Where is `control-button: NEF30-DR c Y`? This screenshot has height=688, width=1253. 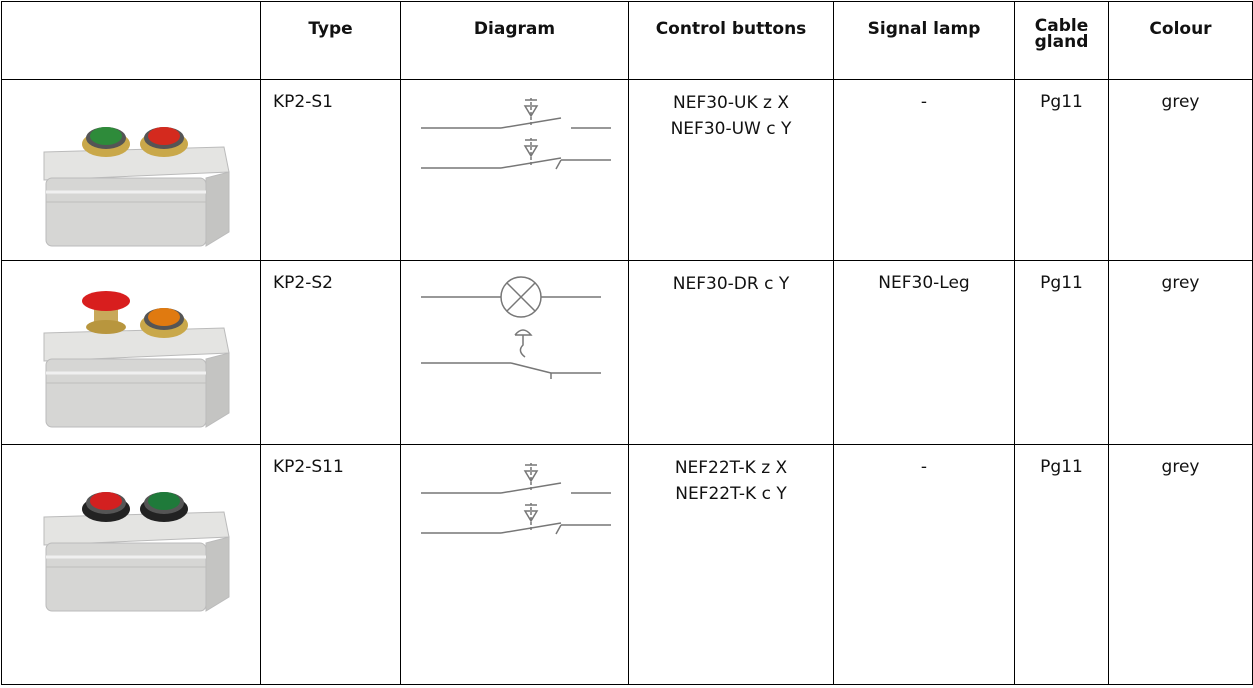
control-button: NEF30-DR c Y is located at coordinates (731, 284).